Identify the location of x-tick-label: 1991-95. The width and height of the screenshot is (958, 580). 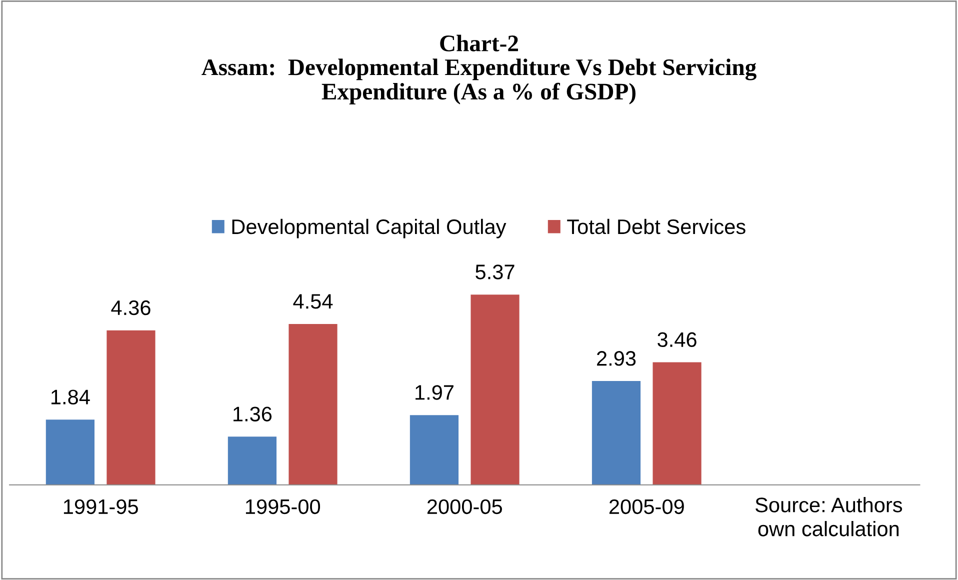
(101, 506).